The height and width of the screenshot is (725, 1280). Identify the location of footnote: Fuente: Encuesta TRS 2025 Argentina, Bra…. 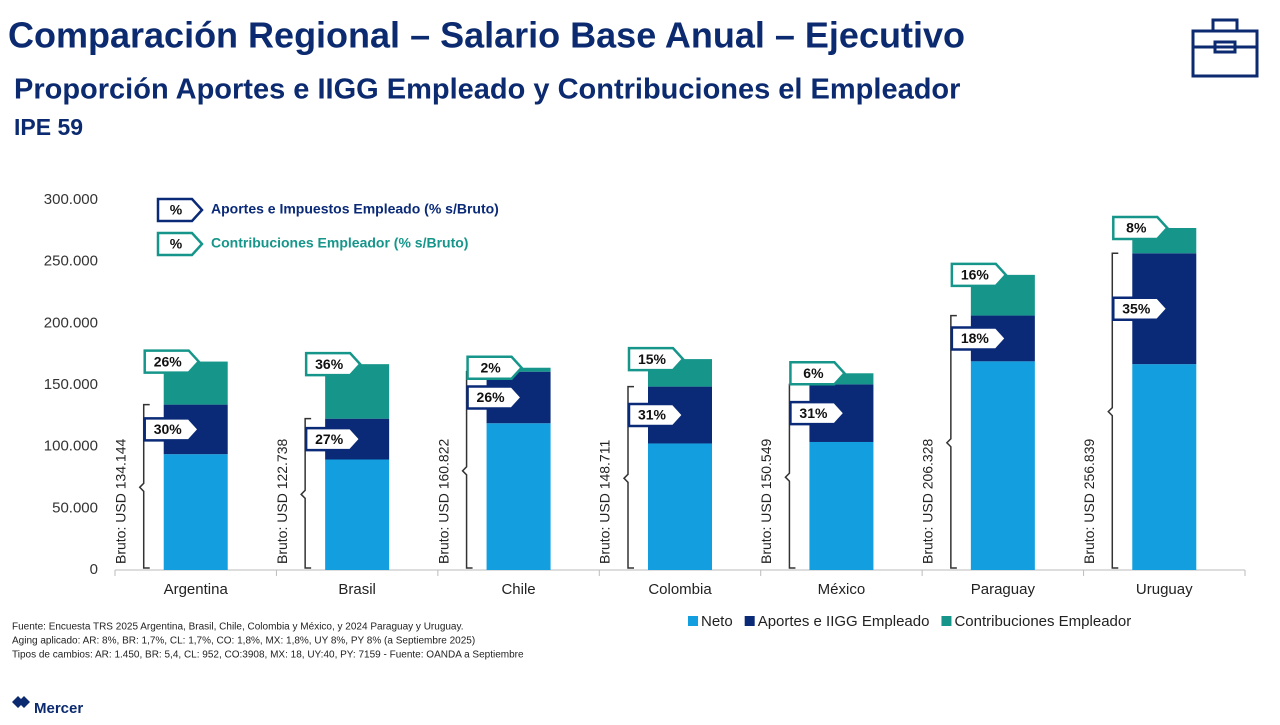
(238, 627).